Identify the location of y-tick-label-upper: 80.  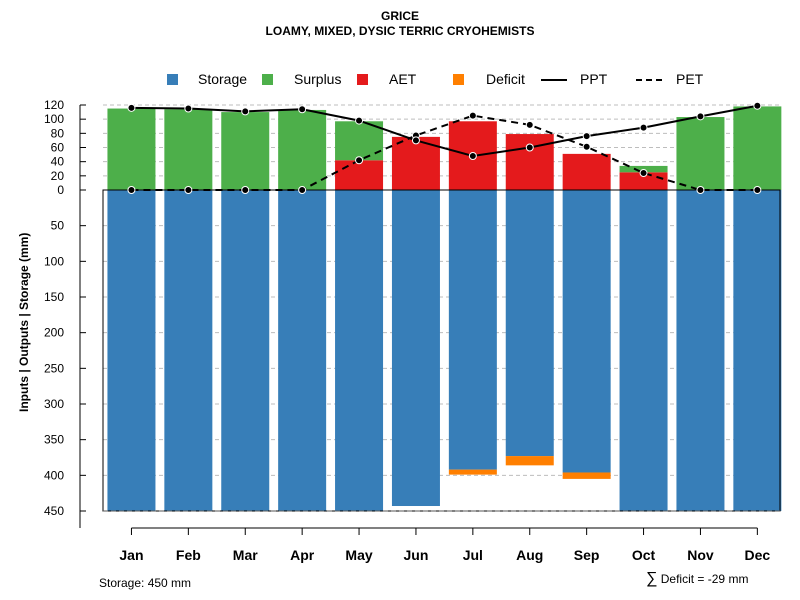
(58, 133).